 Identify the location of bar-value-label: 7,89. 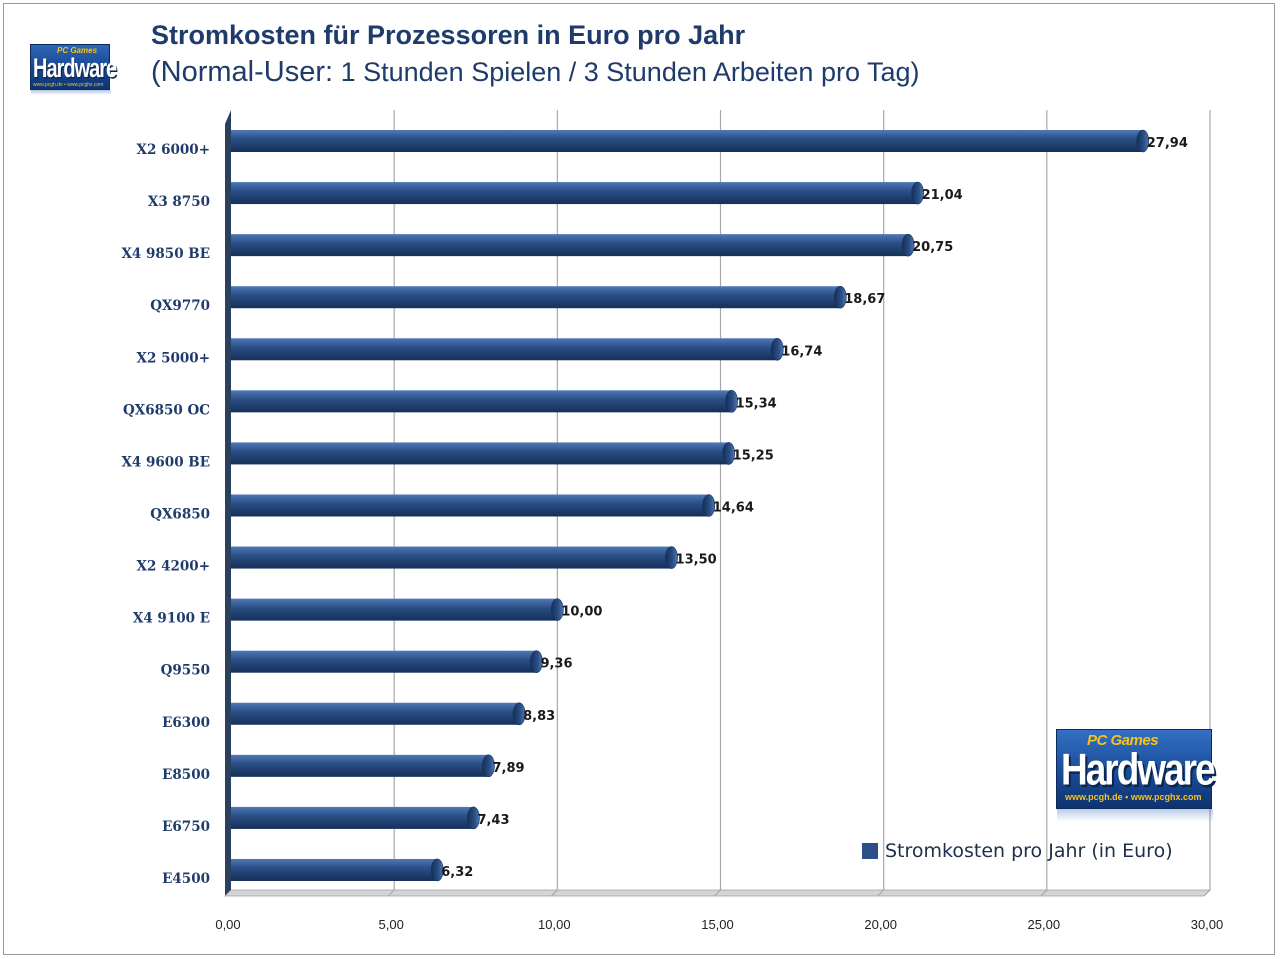
(508, 768).